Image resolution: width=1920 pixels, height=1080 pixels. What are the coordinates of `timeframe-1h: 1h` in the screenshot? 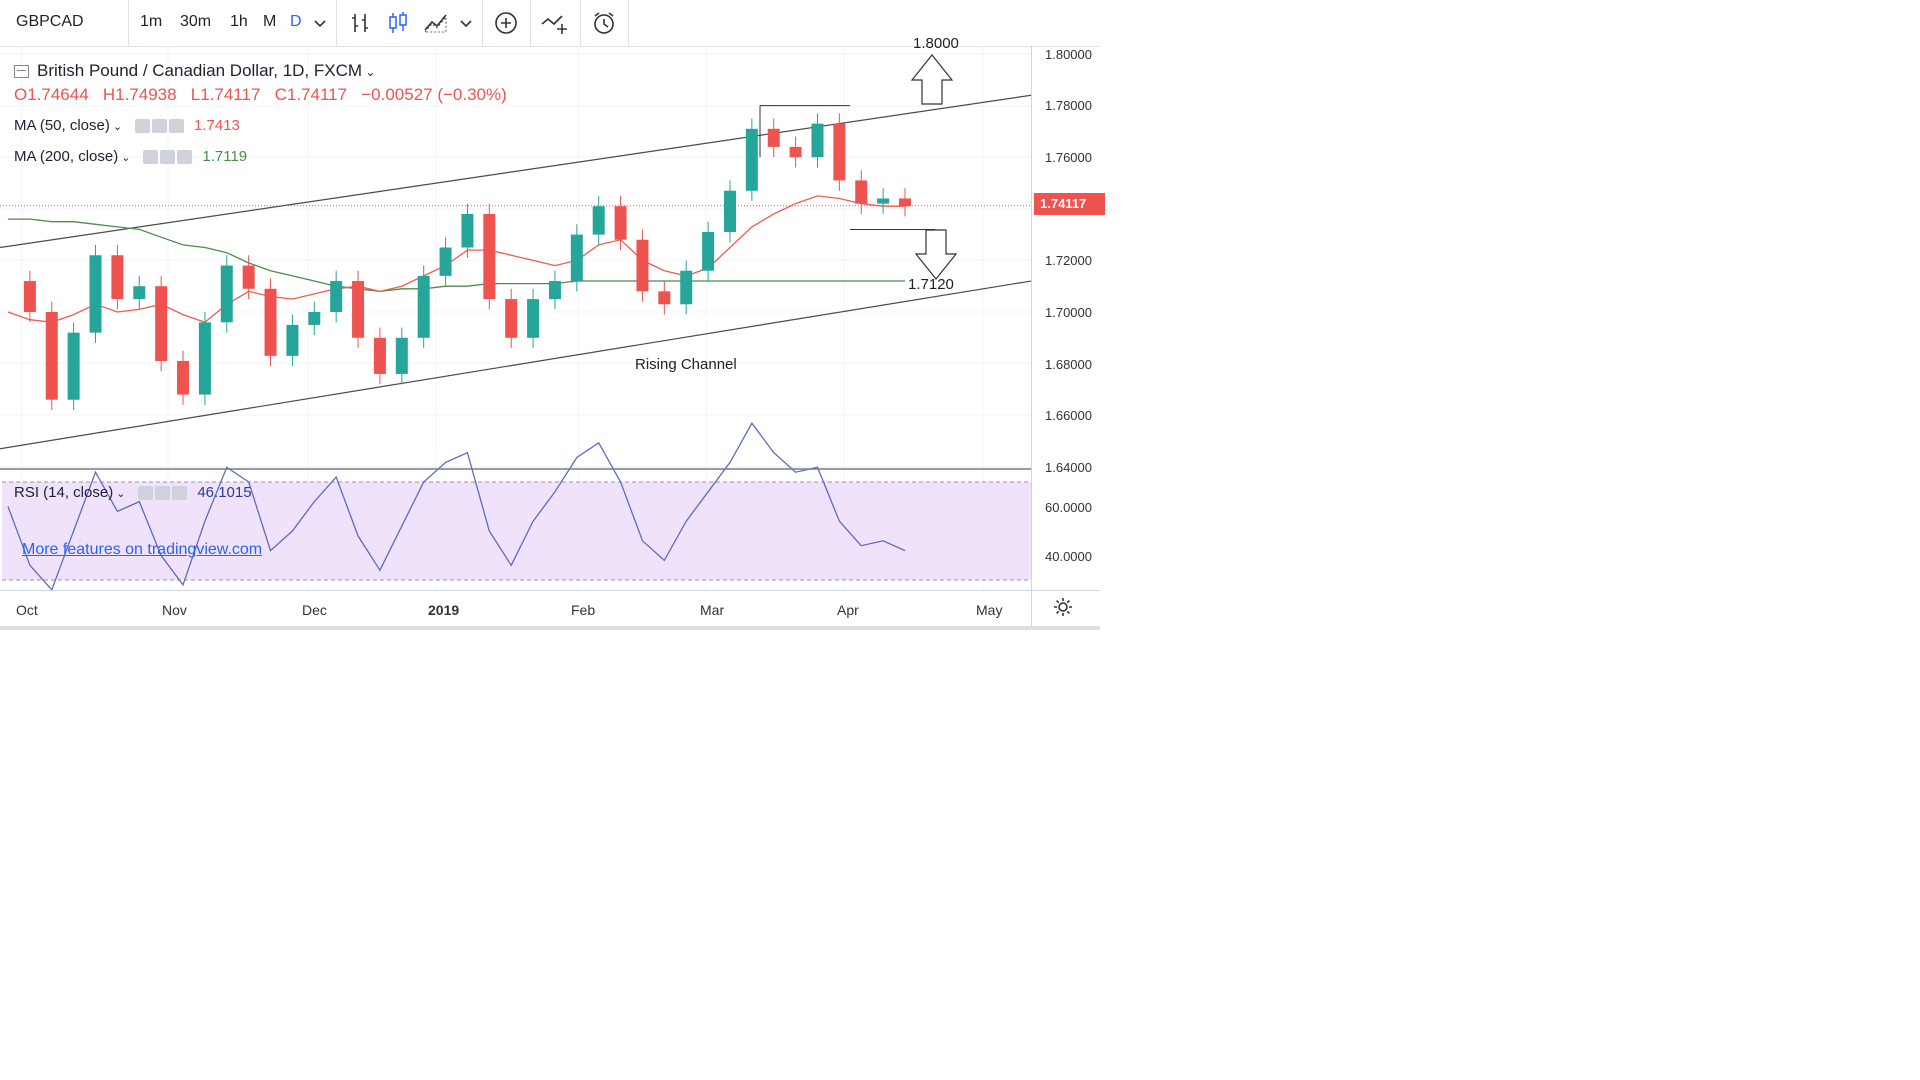 It's located at (239, 21).